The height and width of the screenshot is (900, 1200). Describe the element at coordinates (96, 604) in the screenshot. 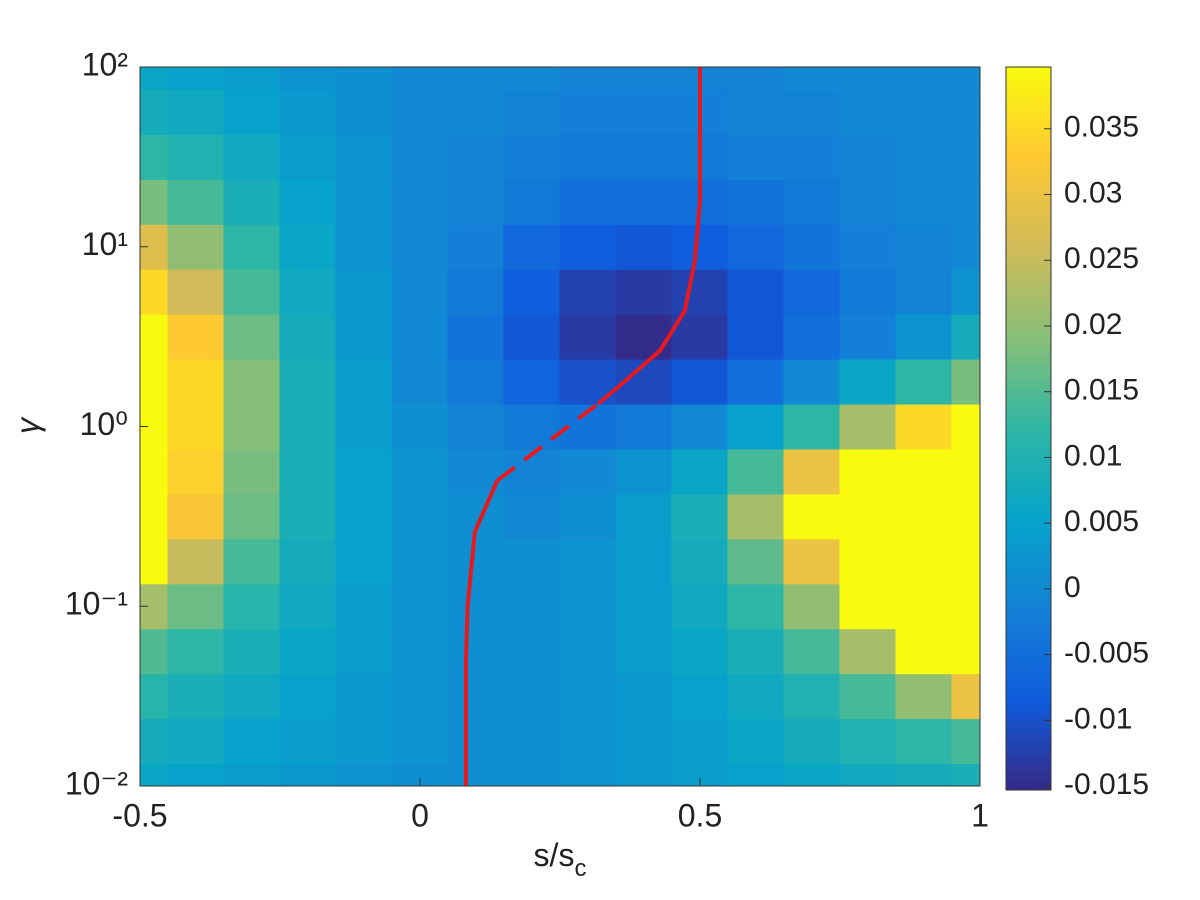

I see `y-tick-label: 10⁻¹` at that location.